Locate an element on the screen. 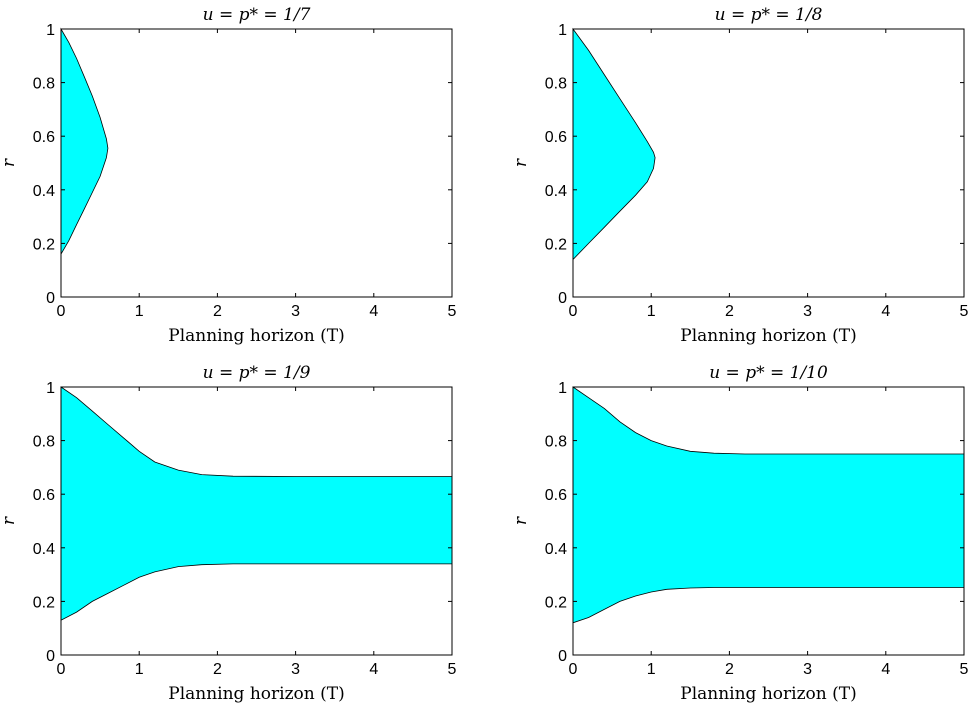 This screenshot has height=716, width=971. panel-title: u = p* = 1/8 is located at coordinates (769, 15).